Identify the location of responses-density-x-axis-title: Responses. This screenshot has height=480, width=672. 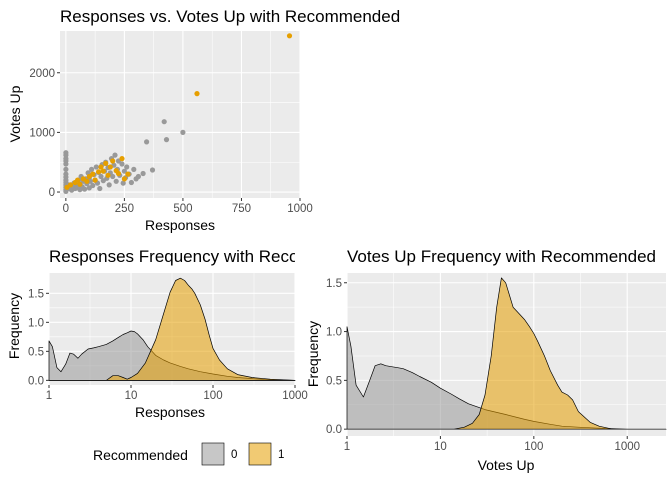
(170, 412).